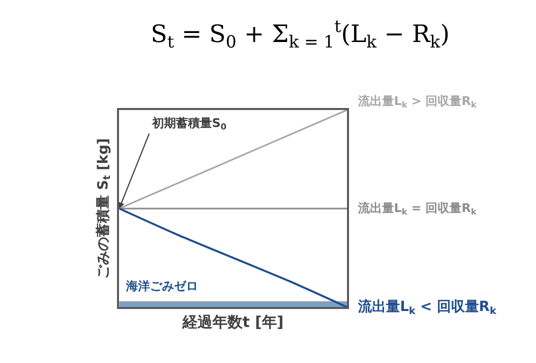 This screenshot has width=536, height=363. Describe the element at coordinates (417, 102) in the screenshot. I see `series-label: 流出量L$_{k}$ > 回収量R$_{k}$` at that location.